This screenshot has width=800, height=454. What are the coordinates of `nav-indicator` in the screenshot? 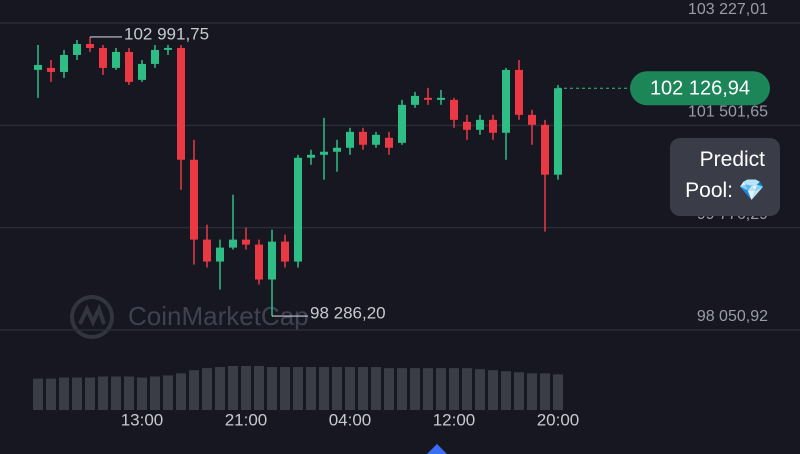 It's located at (437, 449).